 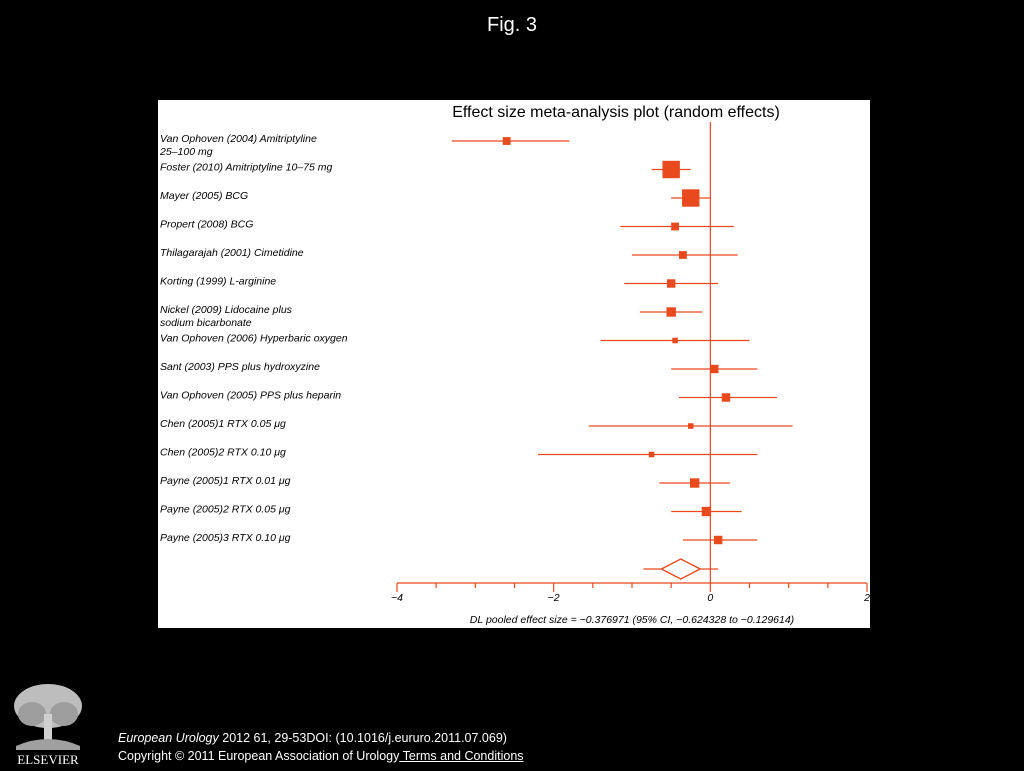 I want to click on study-label: Van Ophoven (2005) PPS plus heparin, so click(x=250, y=396).